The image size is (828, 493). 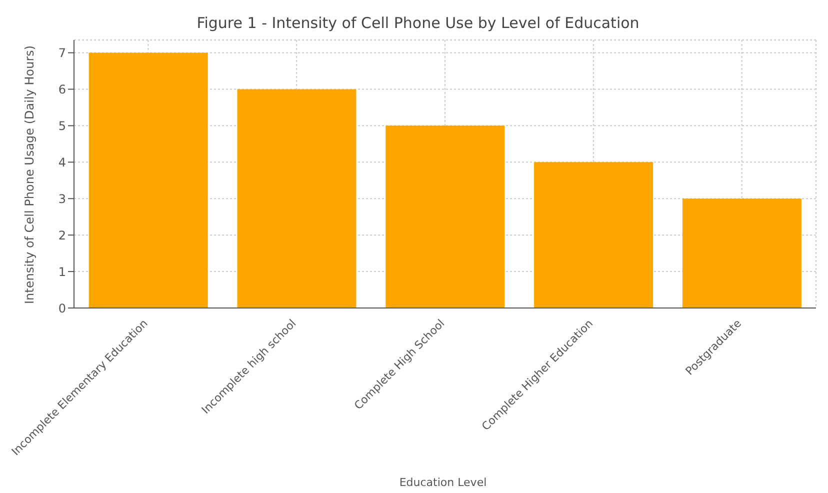 I want to click on y-tick-label: 6, so click(x=62, y=89).